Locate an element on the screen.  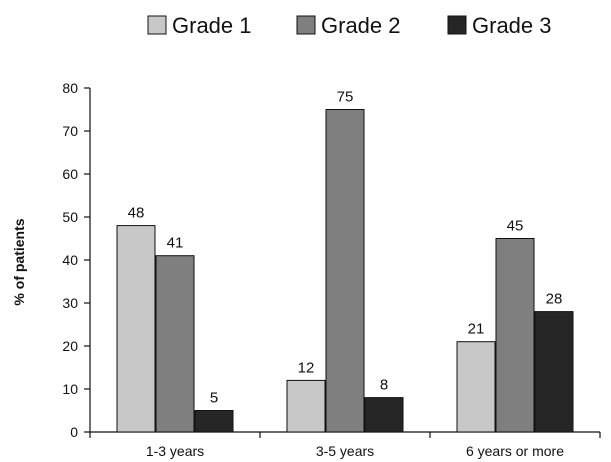
y-tick-label: 80 is located at coordinates (70, 88).